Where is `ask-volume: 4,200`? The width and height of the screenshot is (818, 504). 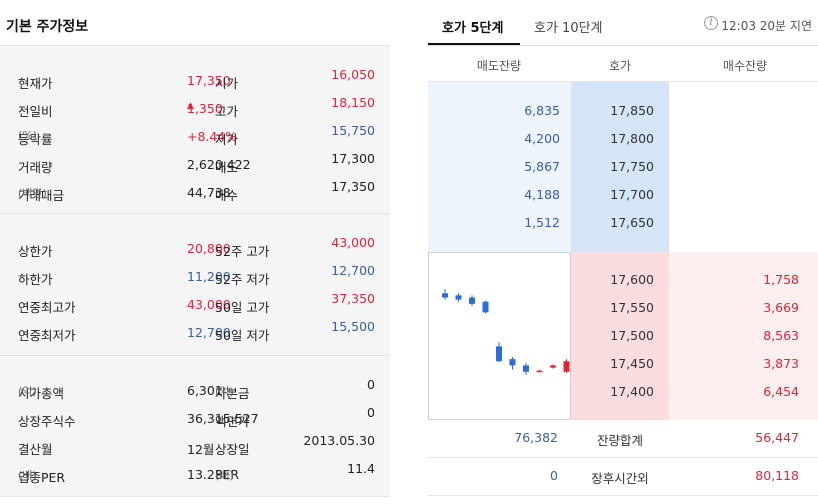 ask-volume: 4,200 is located at coordinates (542, 138).